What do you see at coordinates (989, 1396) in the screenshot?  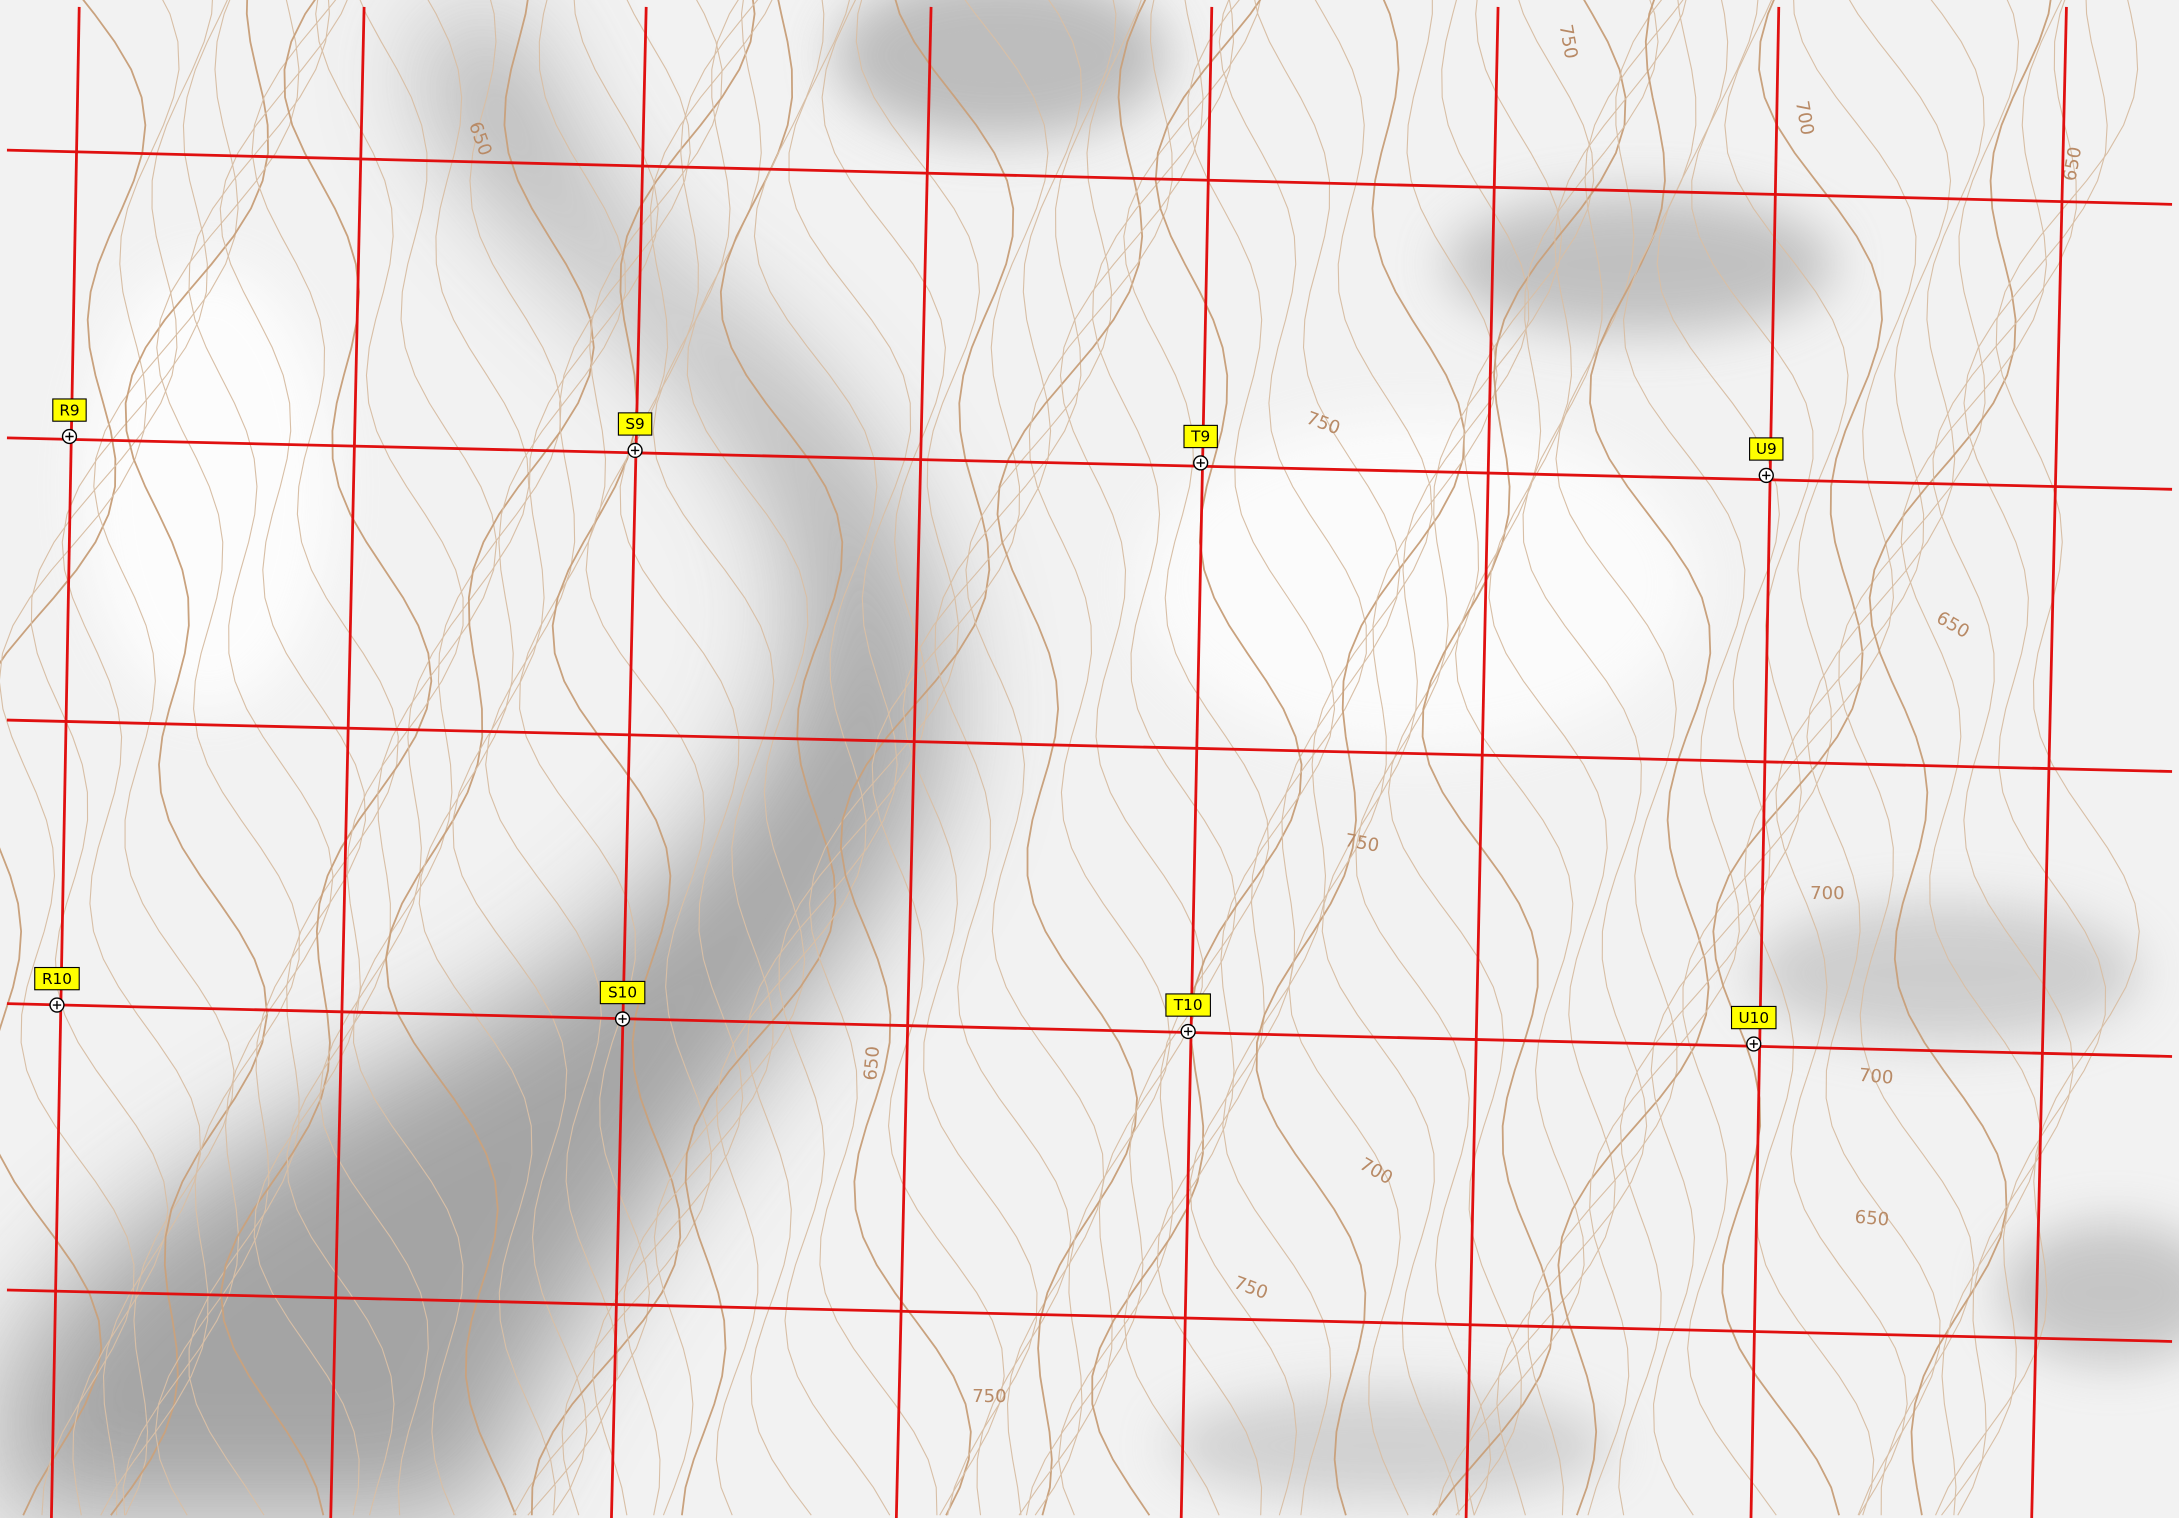 I see `contour-label: 750` at bounding box center [989, 1396].